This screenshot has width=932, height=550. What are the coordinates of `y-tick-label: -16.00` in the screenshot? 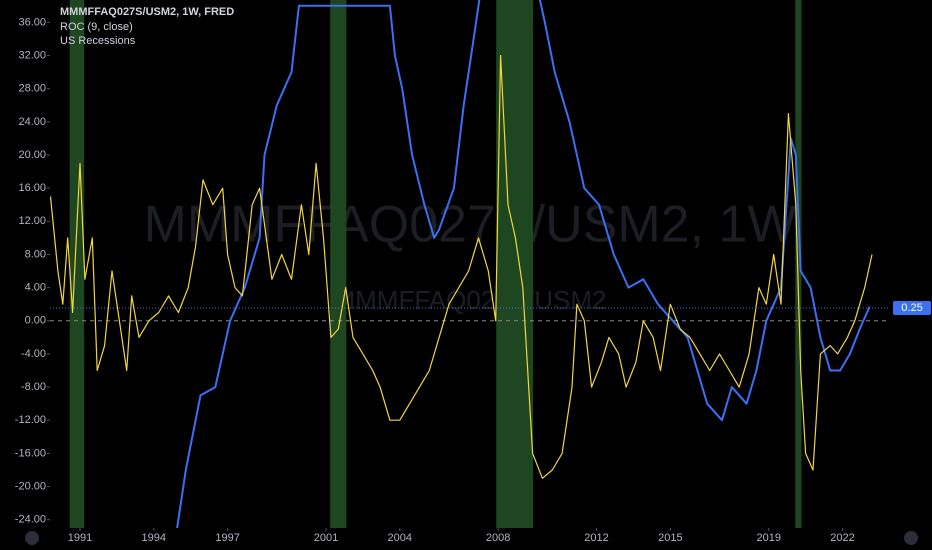 It's located at (30, 453).